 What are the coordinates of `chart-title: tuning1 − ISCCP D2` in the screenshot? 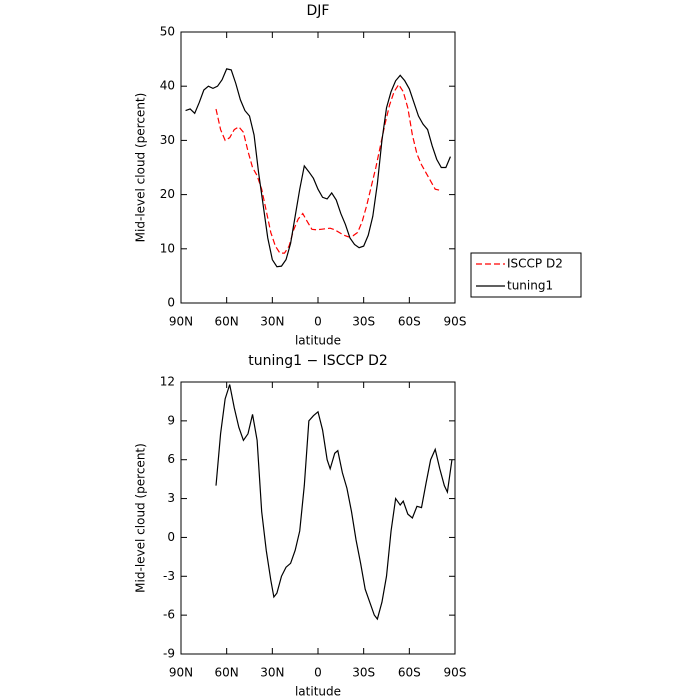 It's located at (318, 361).